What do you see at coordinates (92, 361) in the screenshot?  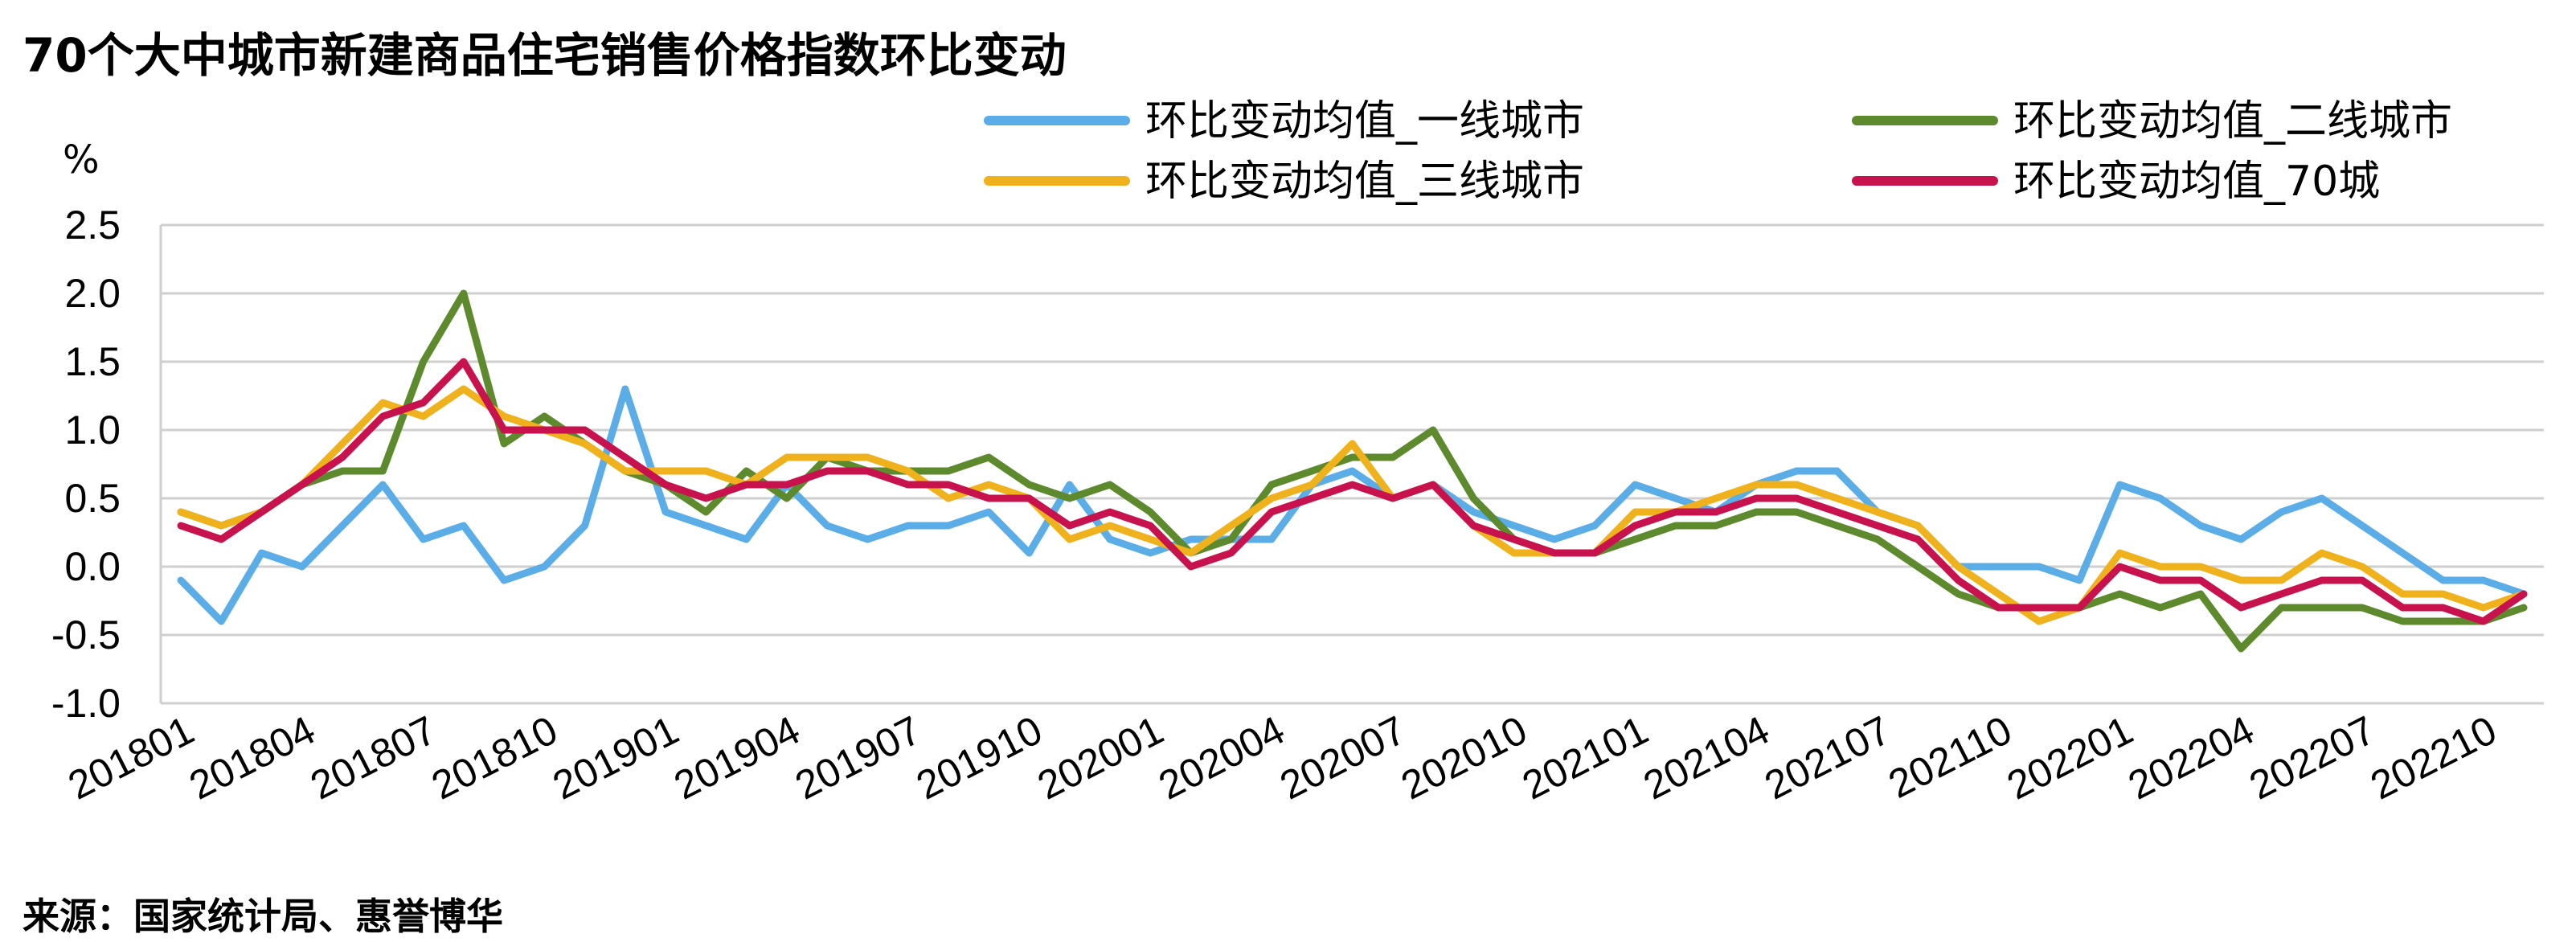 I see `y-tick-label: 1.5` at bounding box center [92, 361].